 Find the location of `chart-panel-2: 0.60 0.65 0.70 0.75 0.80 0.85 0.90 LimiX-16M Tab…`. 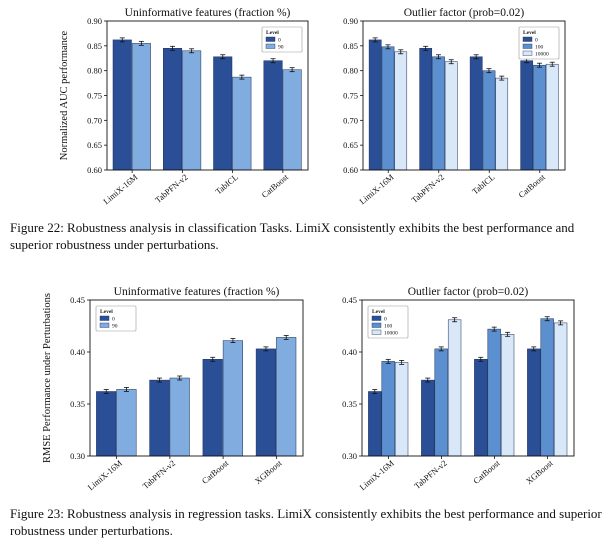

chart-panel-2: 0.60 0.65 0.70 0.75 0.80 0.85 0.90 LimiX-16M Tab… is located at coordinates (454, 107).